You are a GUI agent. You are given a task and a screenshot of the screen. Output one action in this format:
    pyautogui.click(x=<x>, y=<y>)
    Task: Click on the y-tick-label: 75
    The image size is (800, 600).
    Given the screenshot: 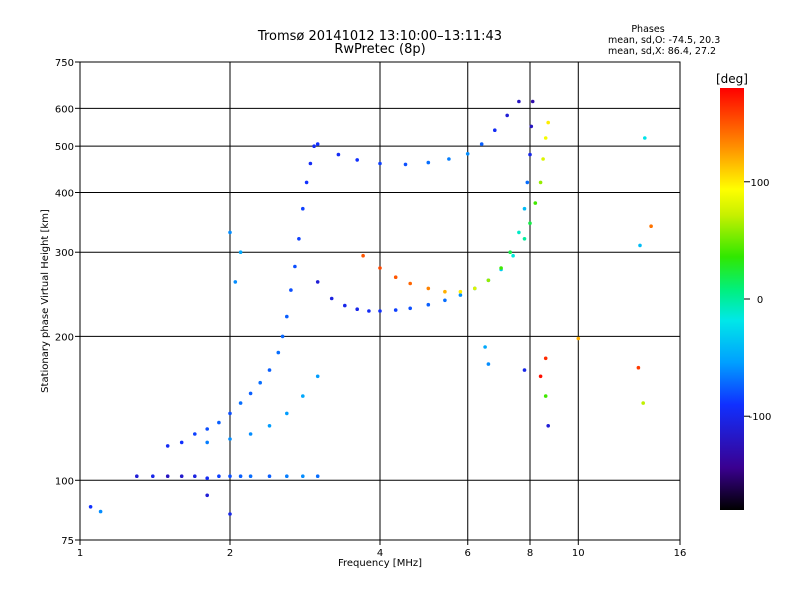 What is the action you would take?
    pyautogui.click(x=67, y=541)
    